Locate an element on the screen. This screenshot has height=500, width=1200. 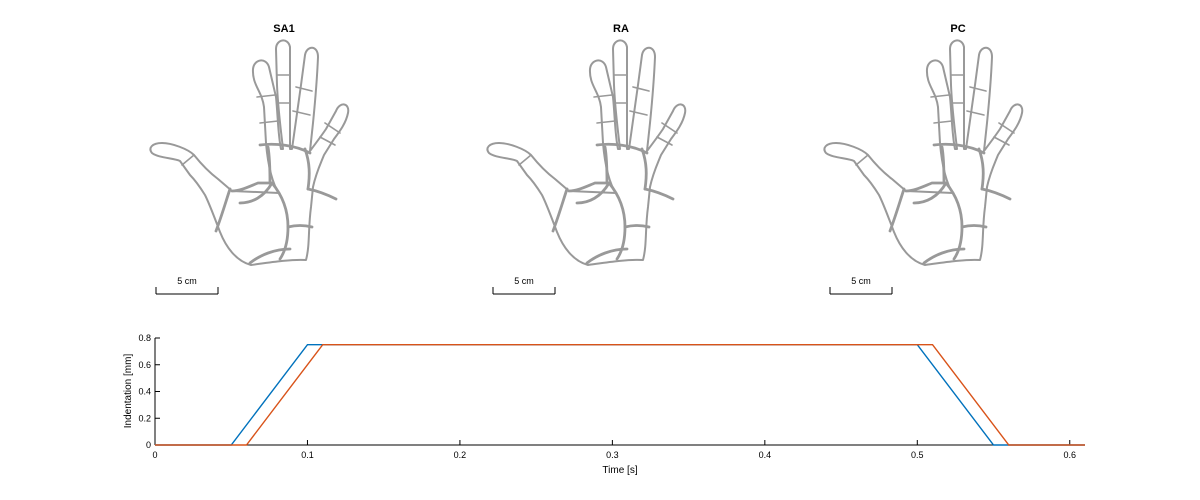
y-tick-label: 0 is located at coordinates (148, 445).